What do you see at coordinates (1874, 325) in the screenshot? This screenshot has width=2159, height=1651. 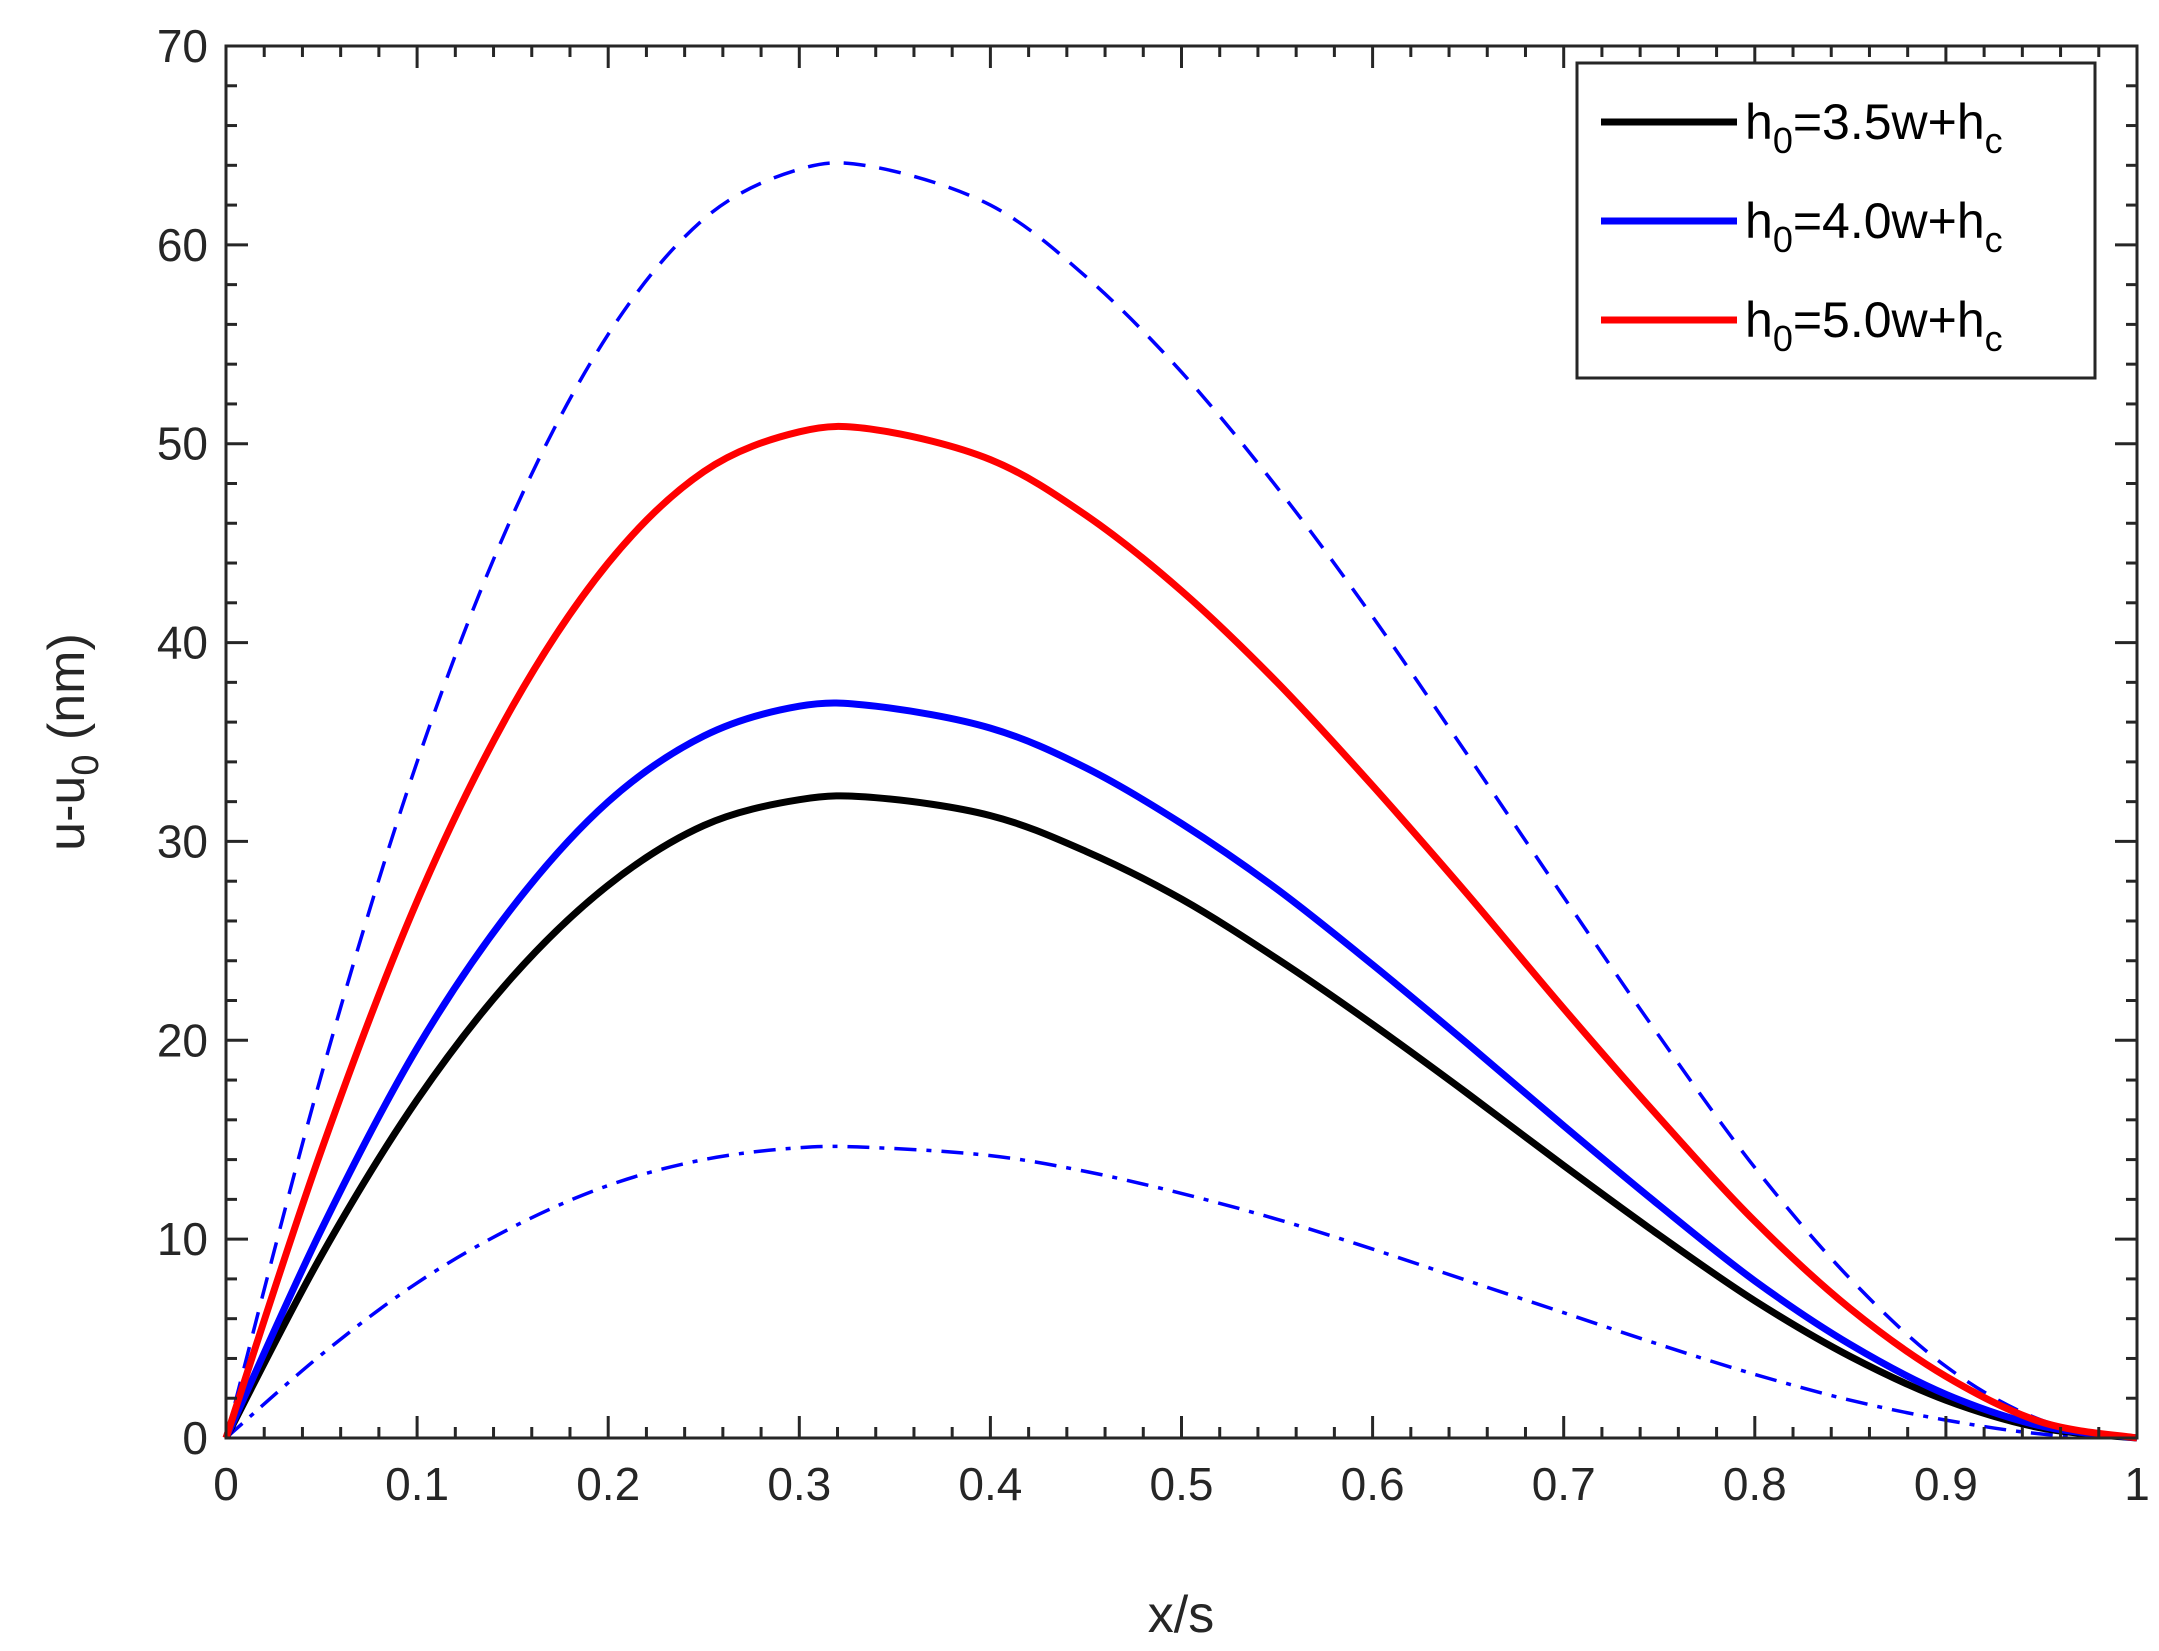 I see `legend-label-3: h0=5.0w+hc` at bounding box center [1874, 325].